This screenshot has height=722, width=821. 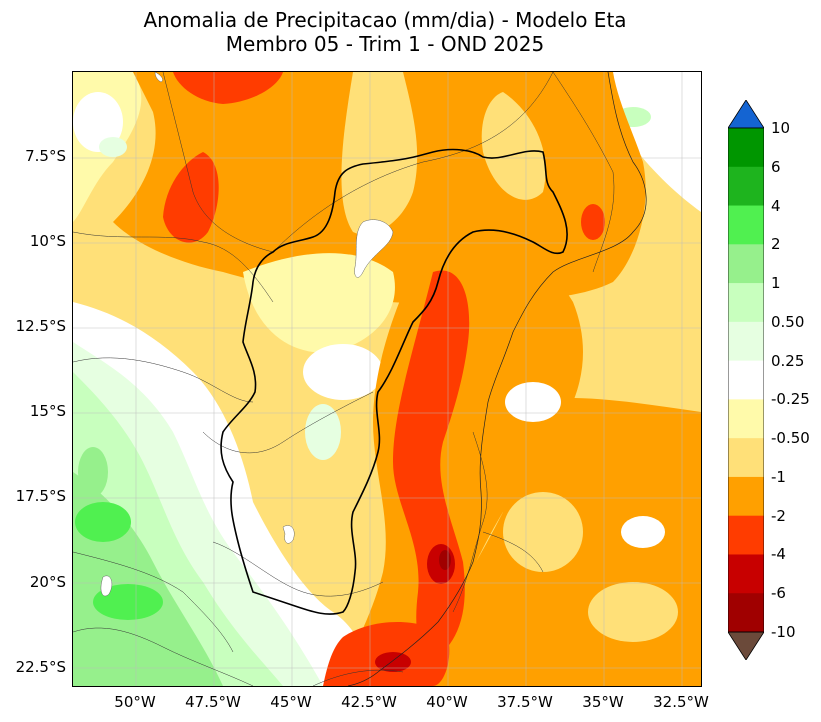 I want to click on lon-label-37-5: 37.5°W, so click(x=525, y=702).